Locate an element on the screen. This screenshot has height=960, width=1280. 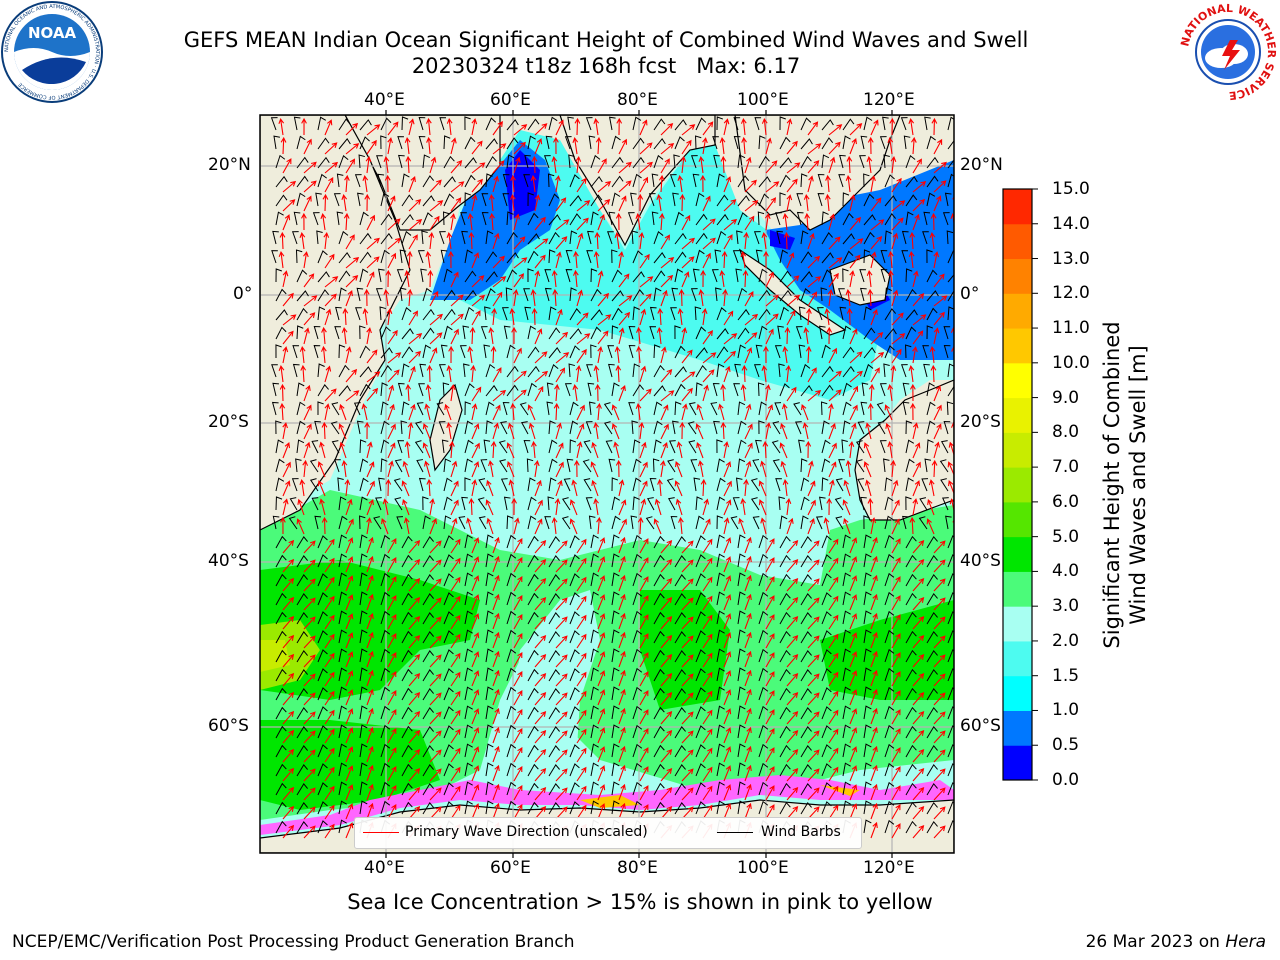
colorbar-label-line1: Significant Height of Combined is located at coordinates (1112, 485).